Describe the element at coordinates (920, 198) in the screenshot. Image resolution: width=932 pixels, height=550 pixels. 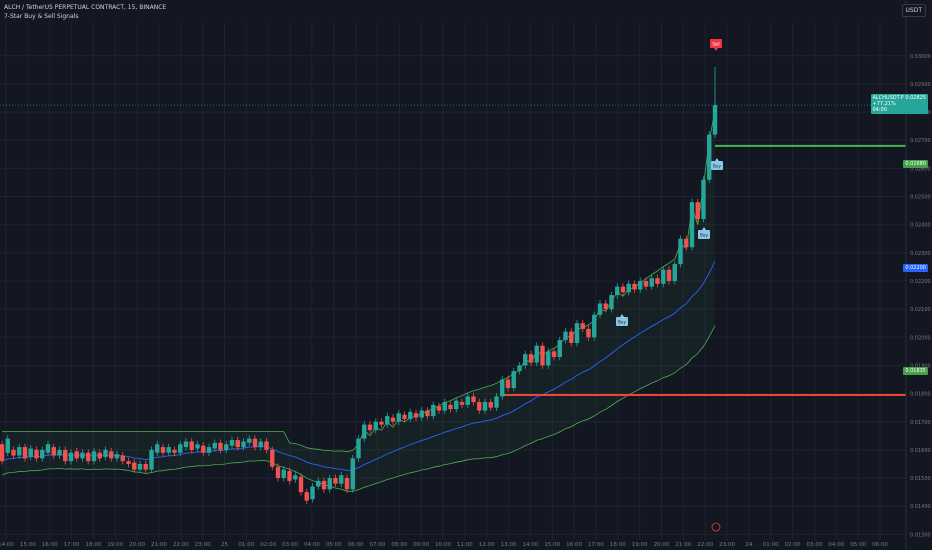
I see `price-tick: 0.02500` at that location.